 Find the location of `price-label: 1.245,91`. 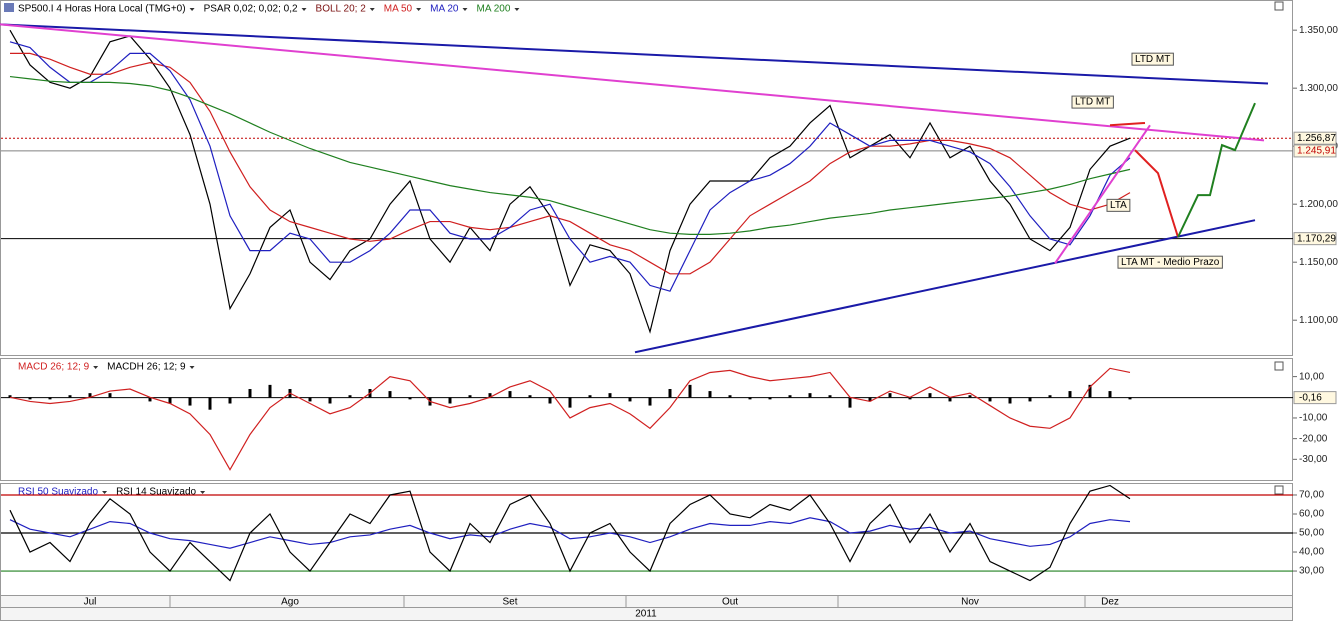

price-label: 1.245,91 is located at coordinates (1316, 151).